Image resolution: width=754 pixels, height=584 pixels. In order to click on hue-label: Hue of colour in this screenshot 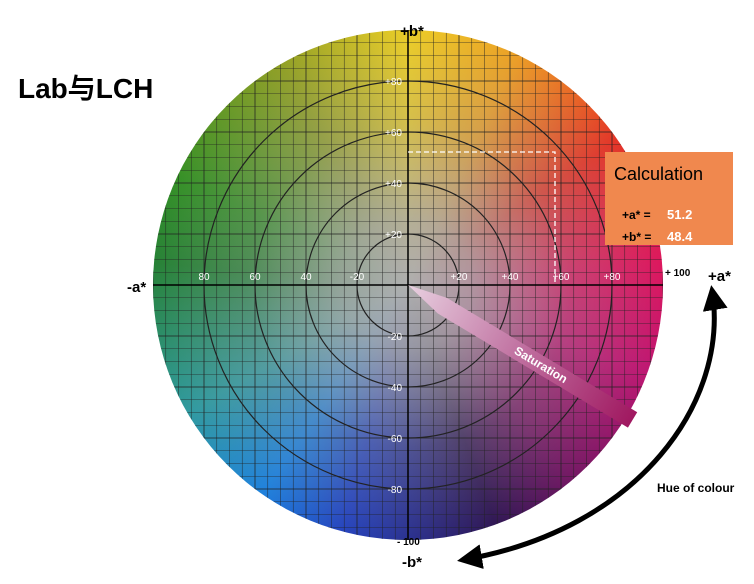, I will do `click(696, 488)`.